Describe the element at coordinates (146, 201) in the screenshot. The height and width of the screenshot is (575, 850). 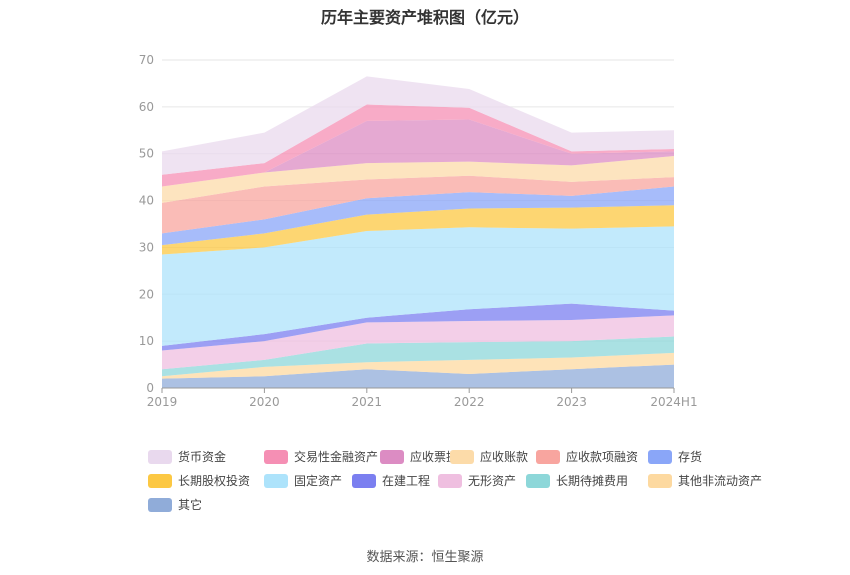
I see `y-tick-label: 40` at that location.